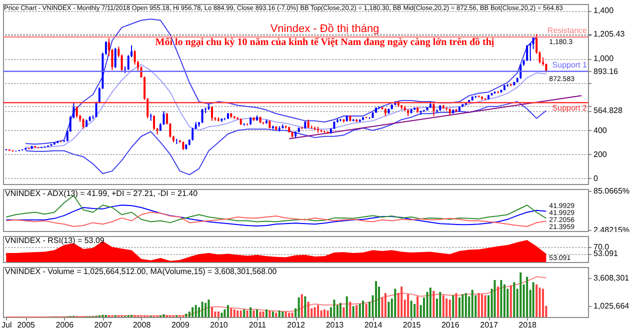 The width and height of the screenshot is (640, 334). What do you see at coordinates (450, 325) in the screenshot?
I see `x-tick-label: 2016` at bounding box center [450, 325].